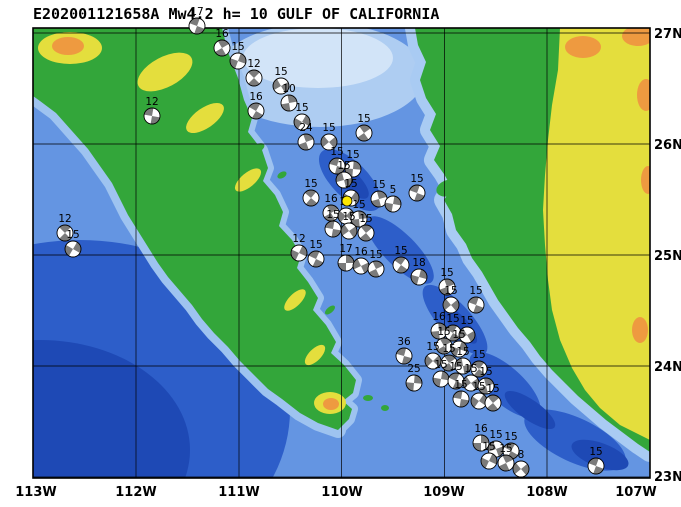 This screenshot has width=681, height=507. I want to click on event-depth-label: 18, so click(418, 263).